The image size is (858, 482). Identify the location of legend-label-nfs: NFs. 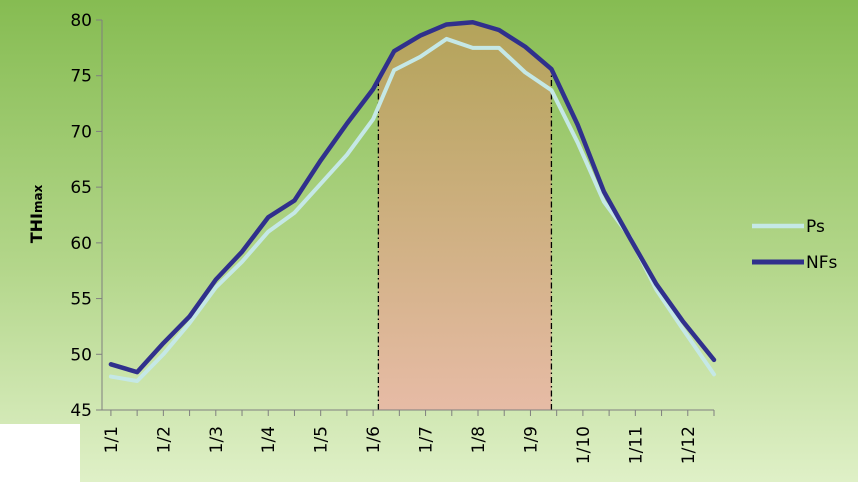
(821, 263).